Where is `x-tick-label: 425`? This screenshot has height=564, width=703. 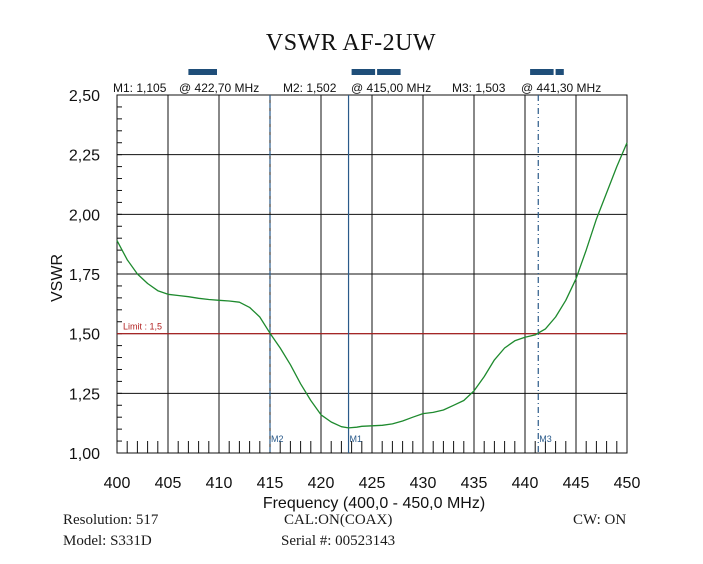 x-tick-label: 425 is located at coordinates (372, 483).